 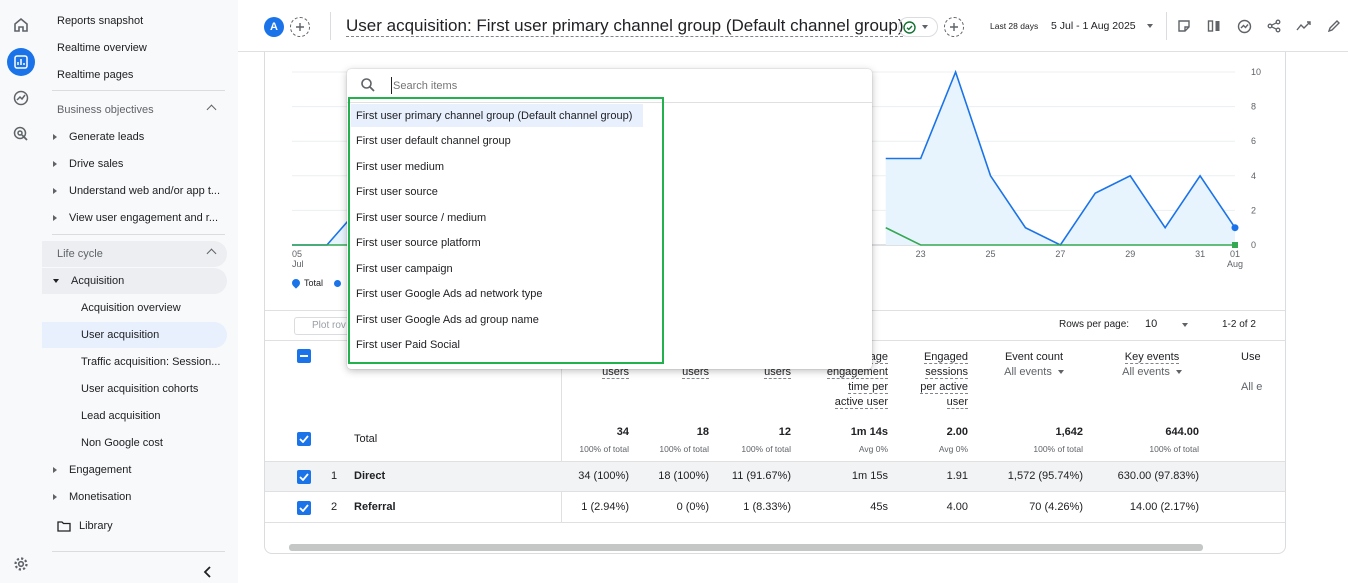 I want to click on edit-report-icon, so click(x=1184, y=26).